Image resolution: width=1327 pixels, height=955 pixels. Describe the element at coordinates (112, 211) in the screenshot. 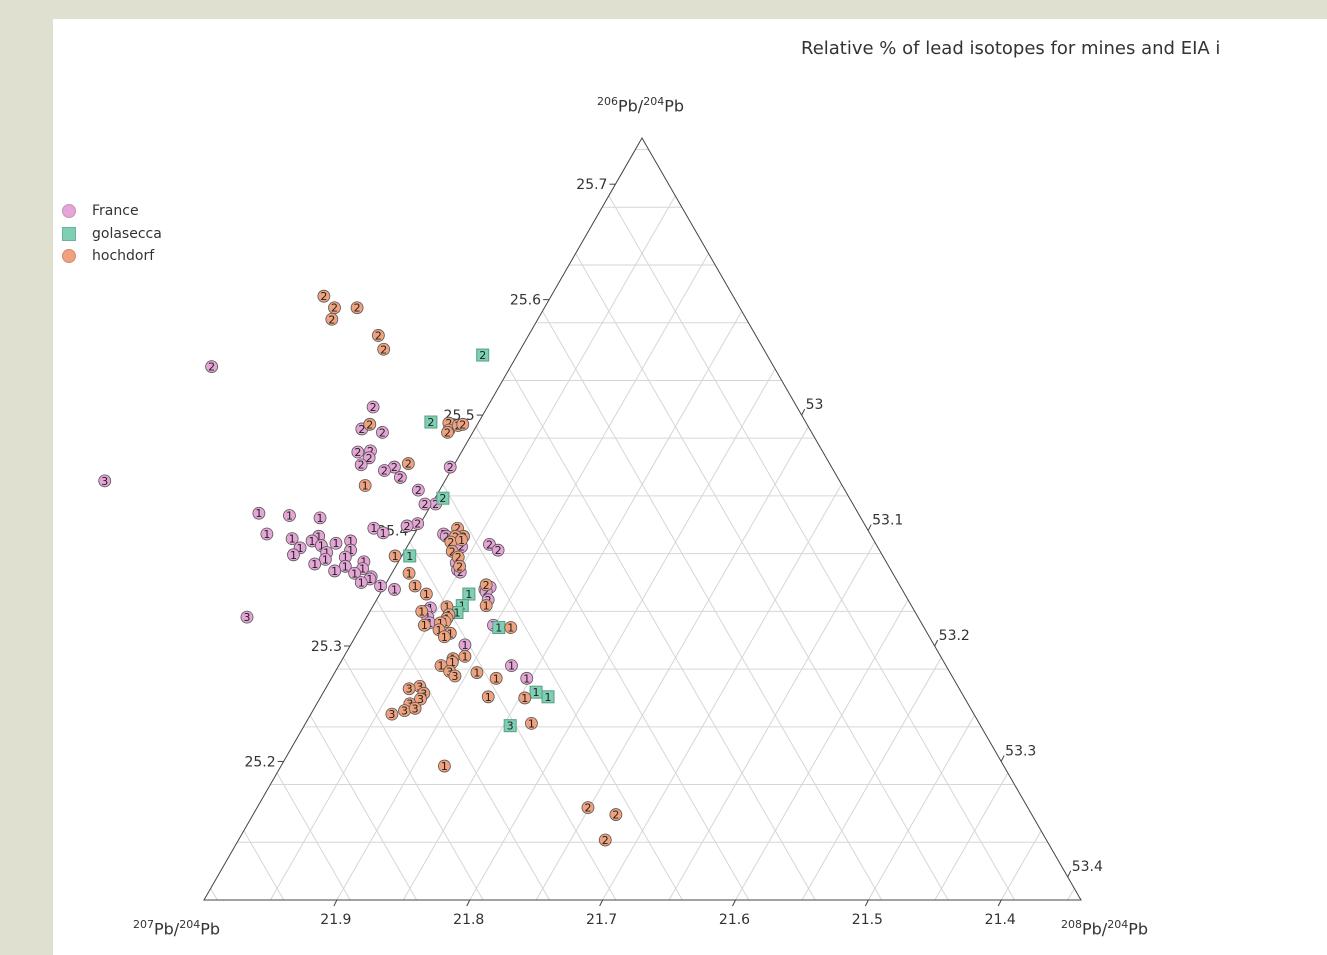

I see `legend-item-france: France` at that location.